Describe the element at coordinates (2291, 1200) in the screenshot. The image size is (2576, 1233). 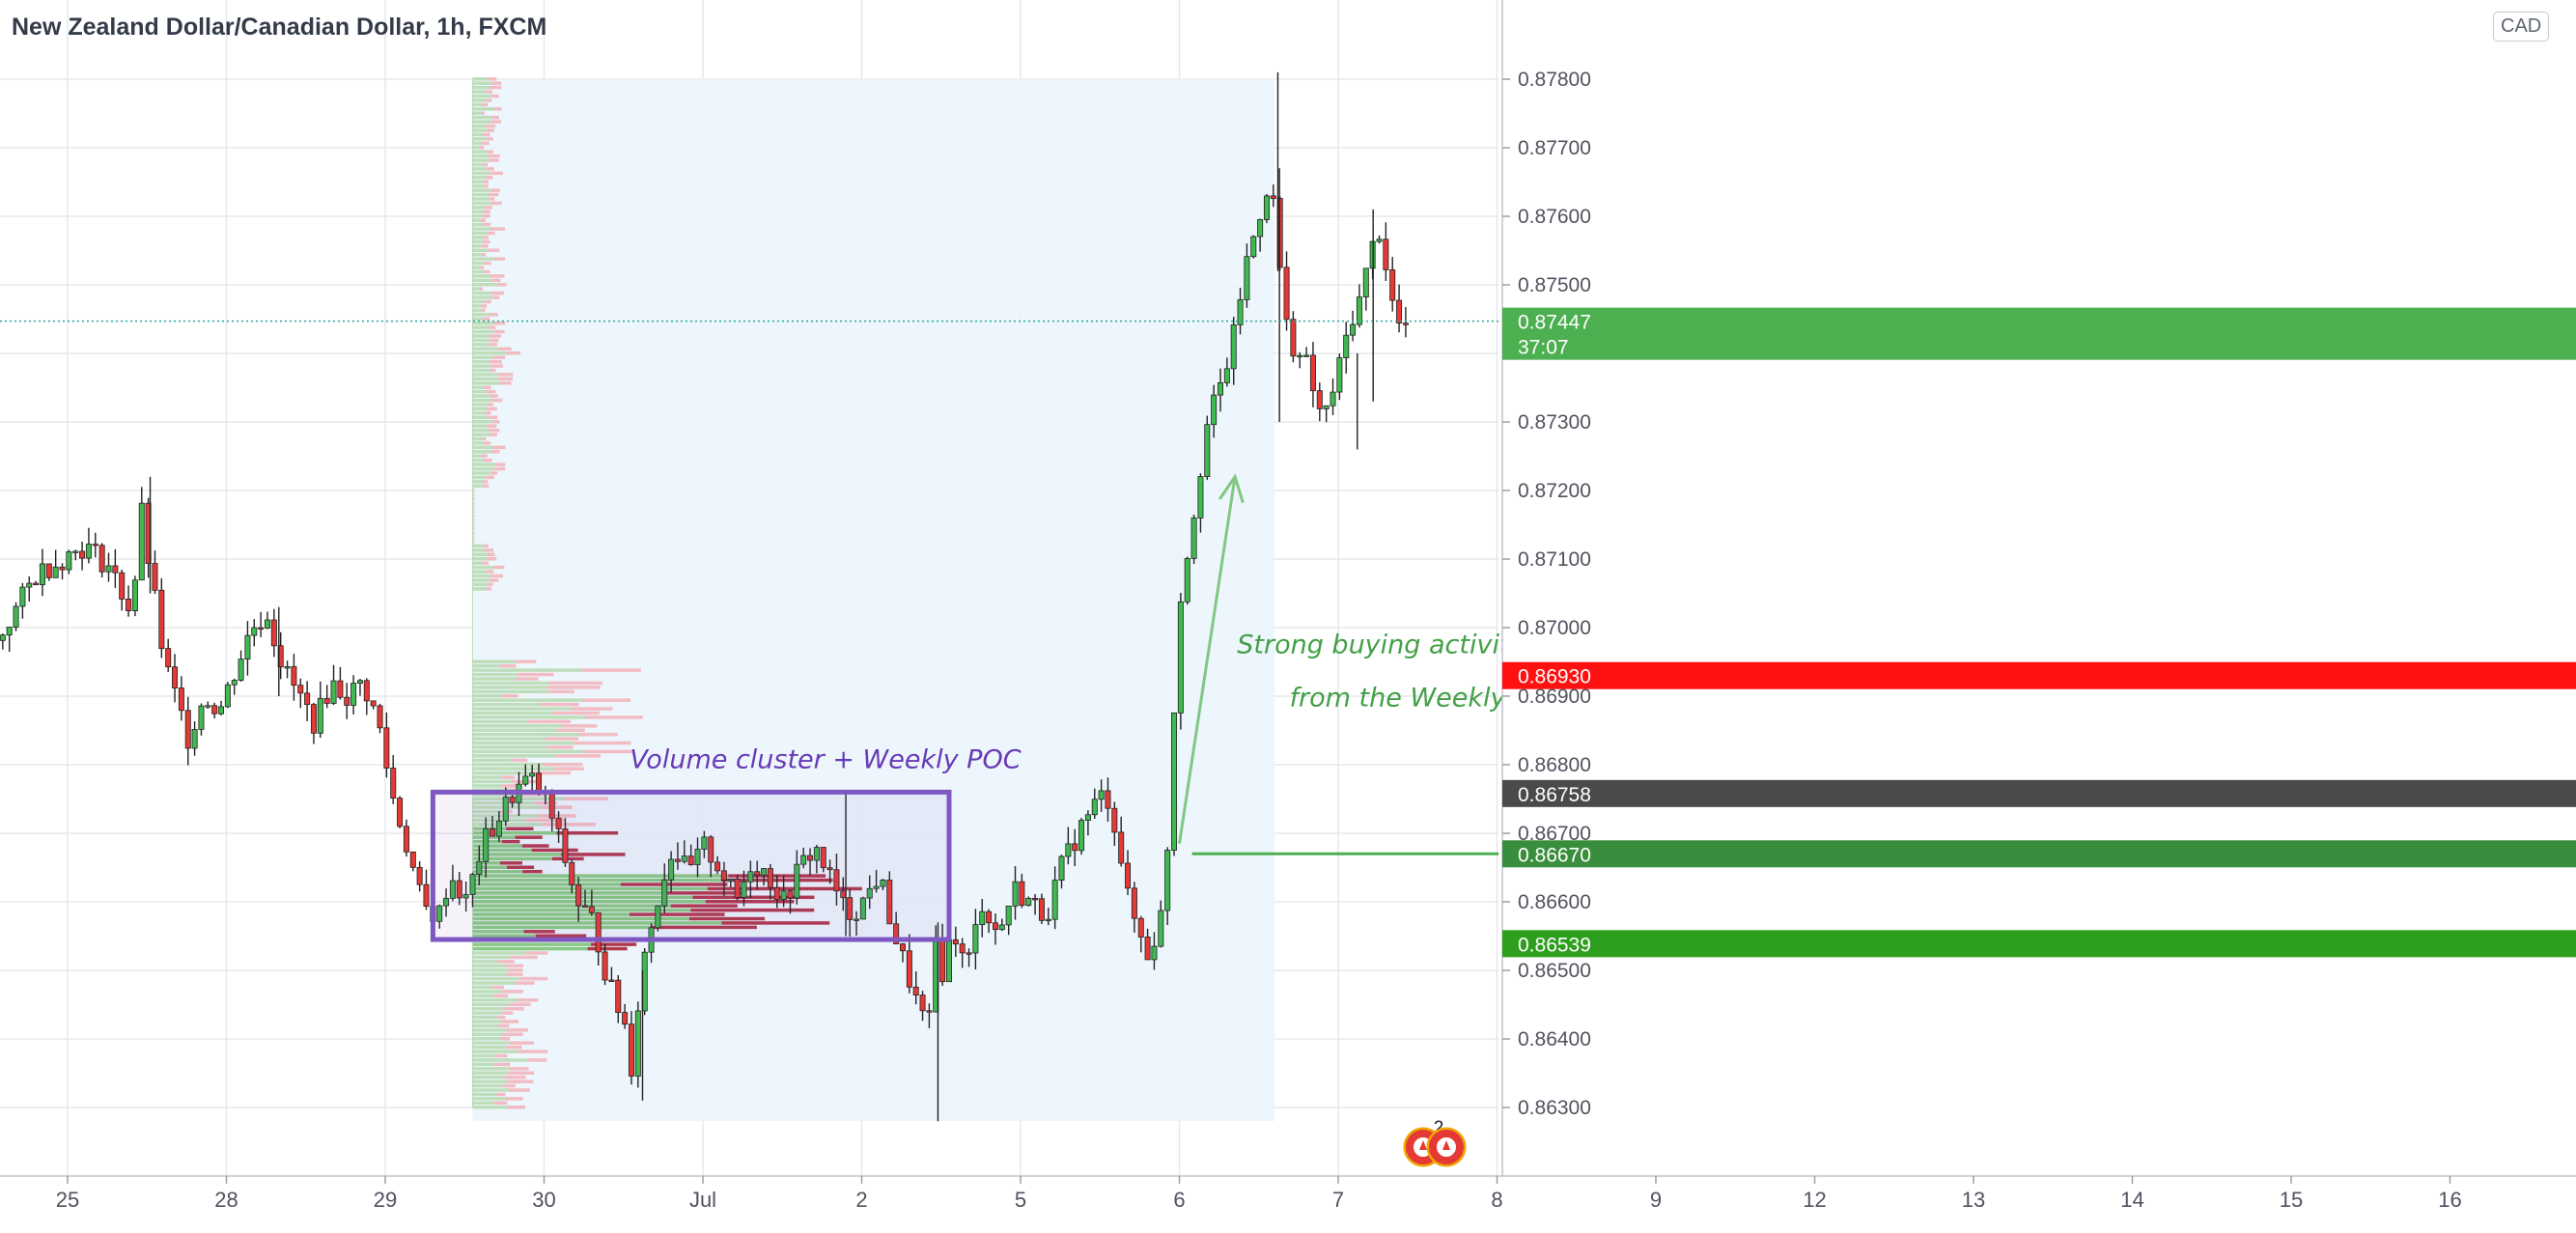
I see `time-tick-label: 15` at that location.